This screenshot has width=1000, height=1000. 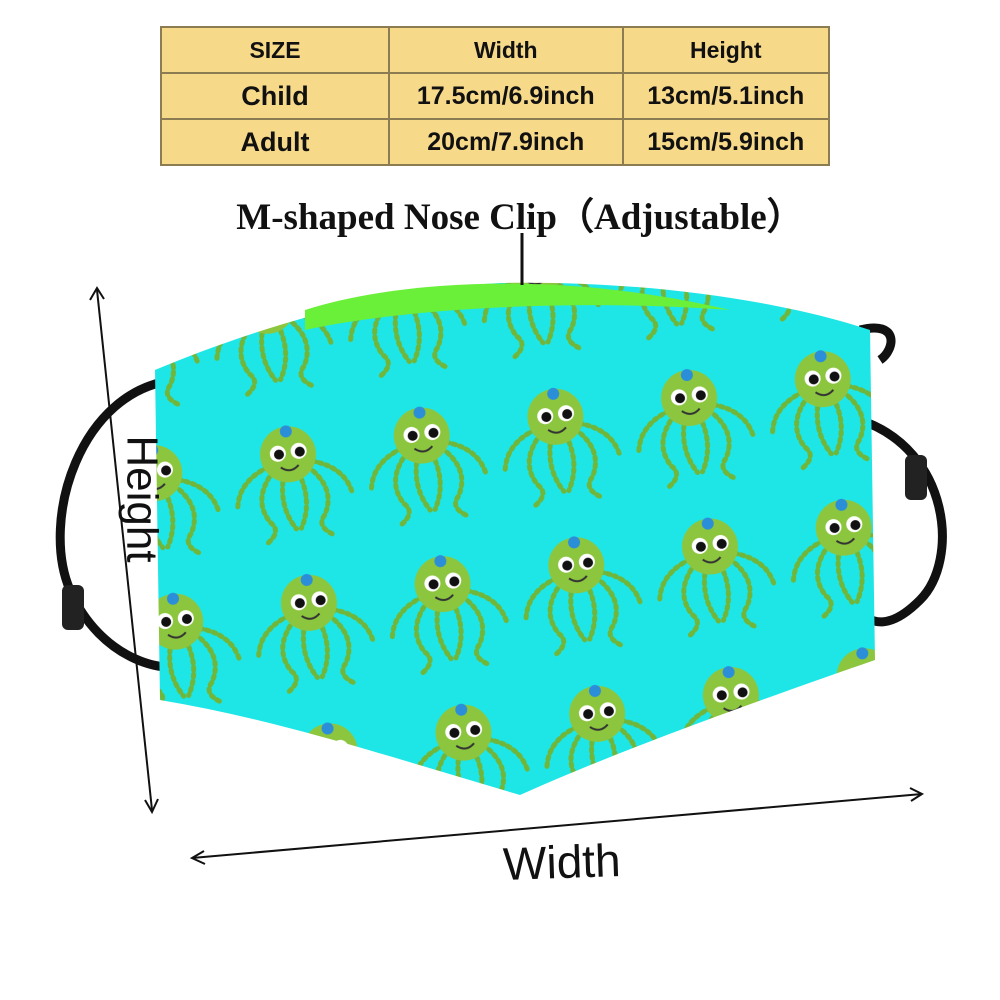 What do you see at coordinates (726, 50) in the screenshot?
I see `header-cell: Height` at bounding box center [726, 50].